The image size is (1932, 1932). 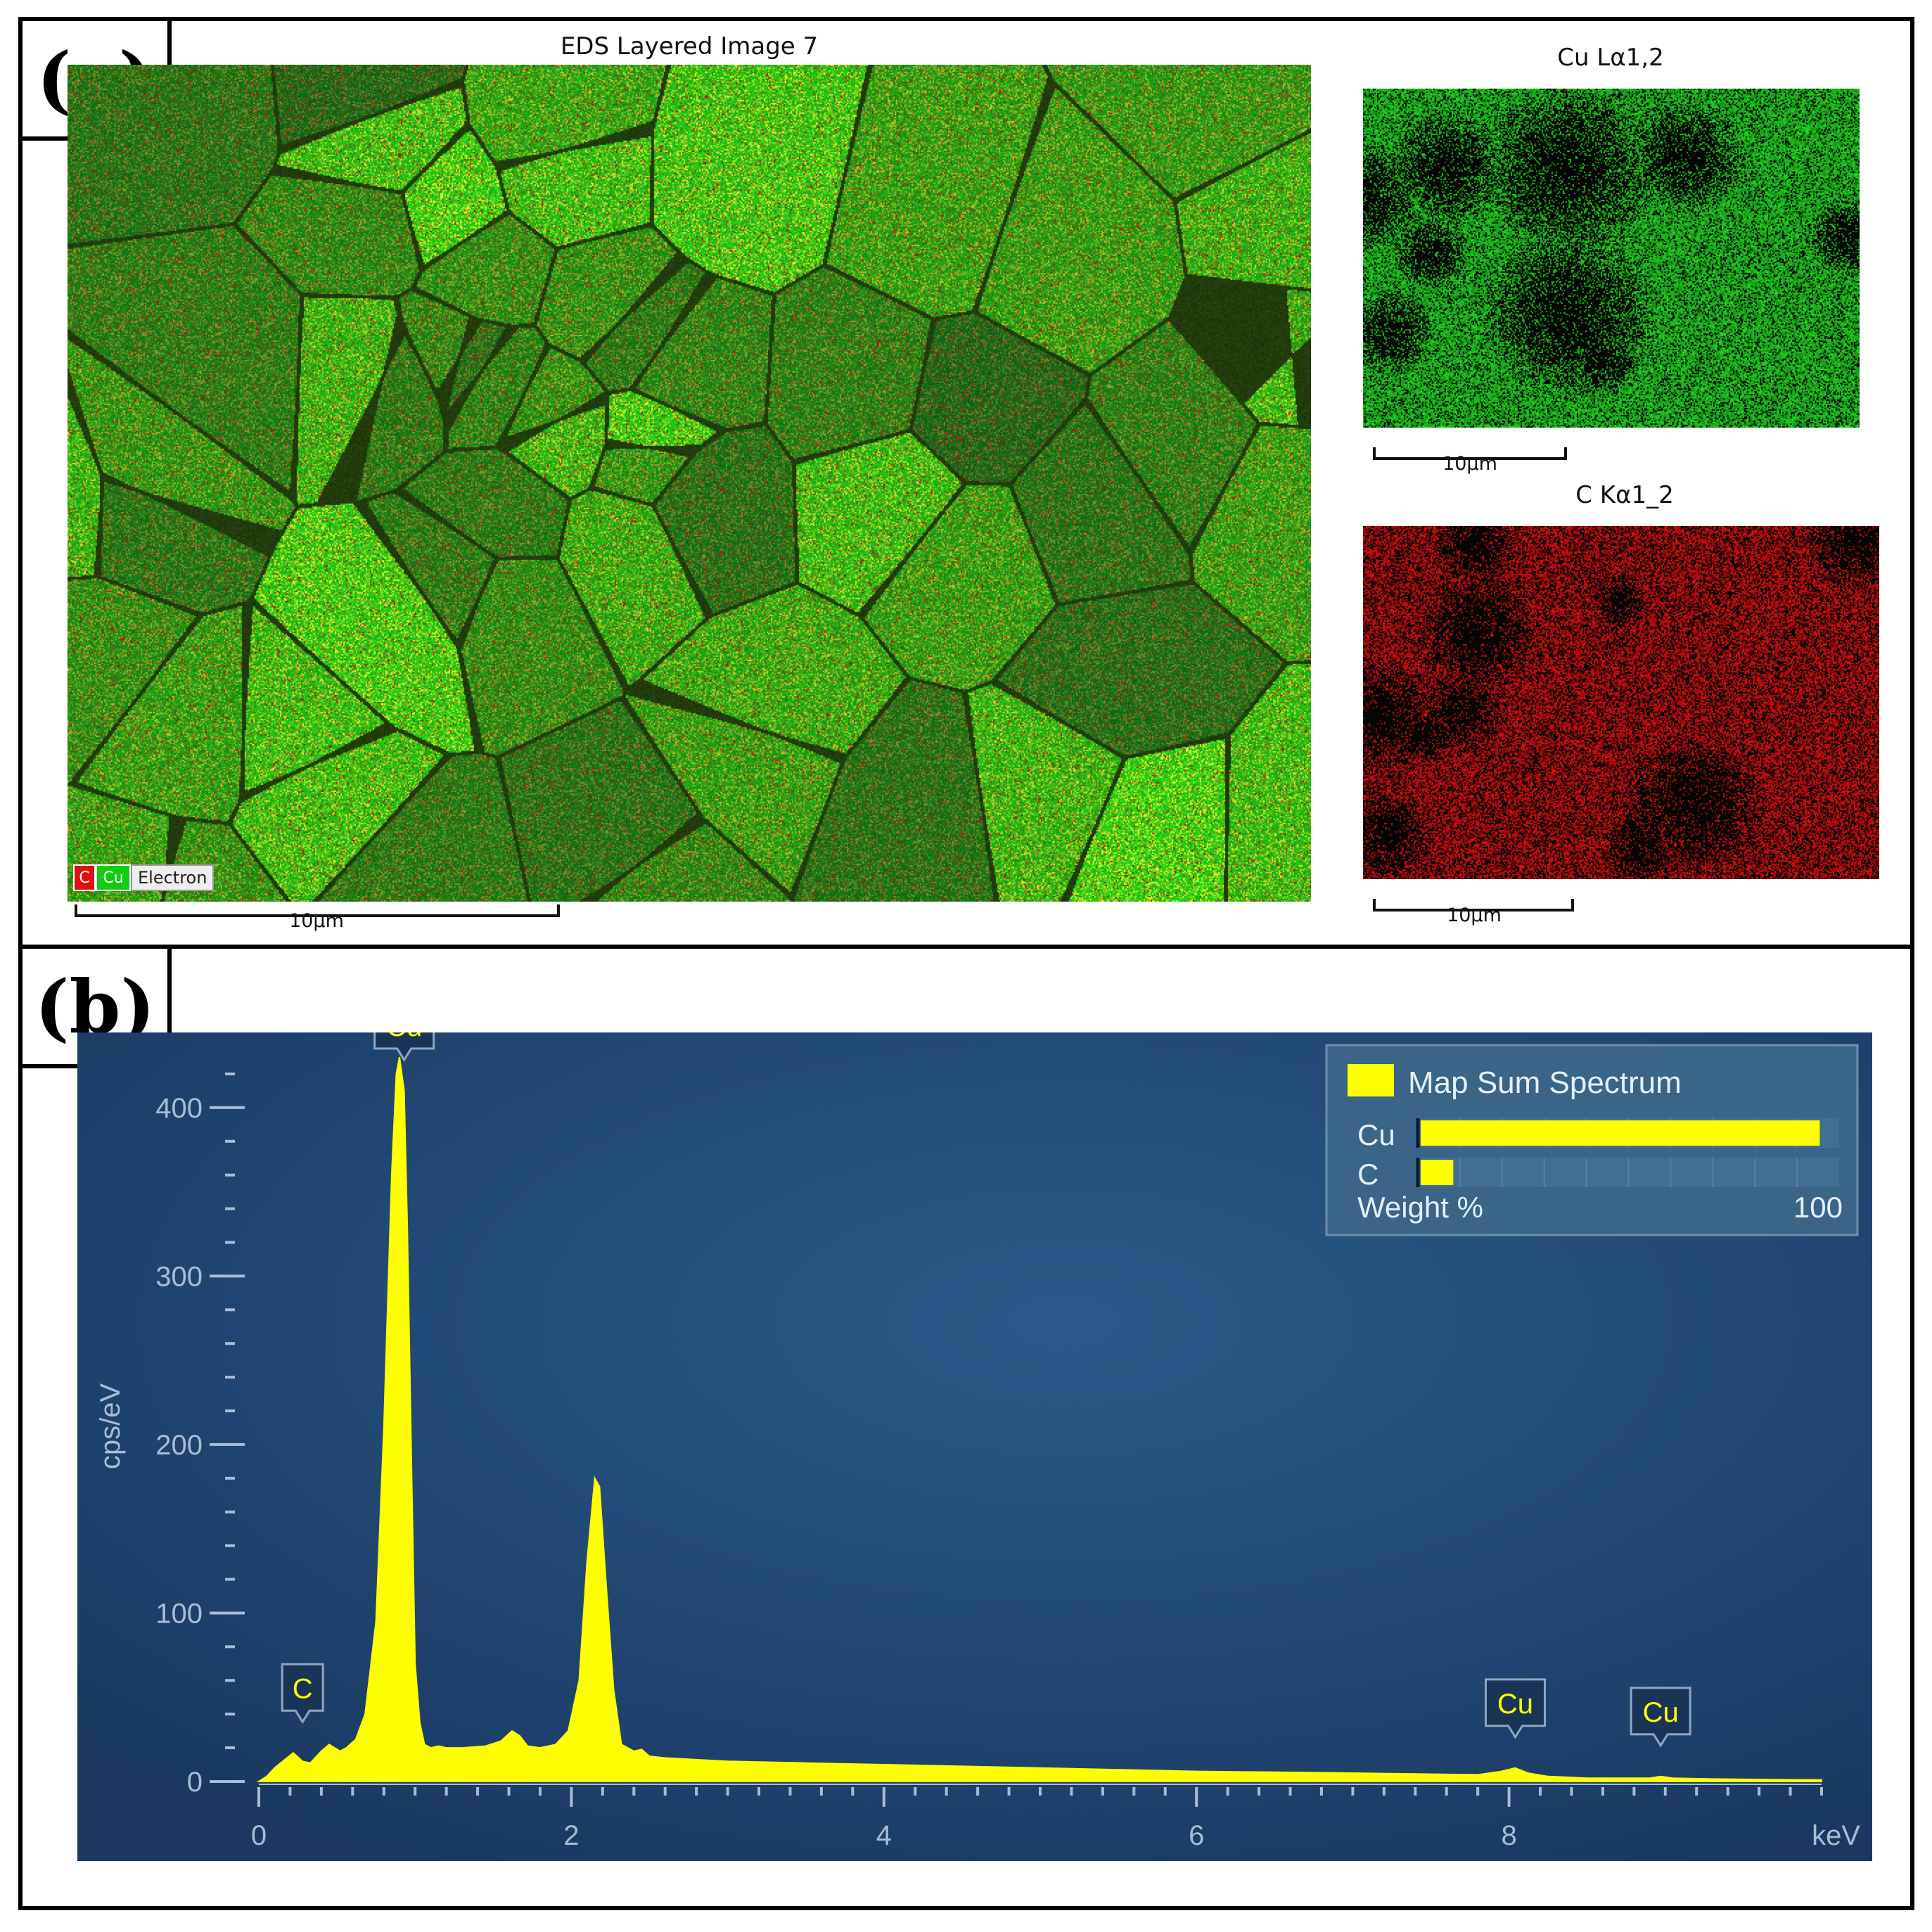 I want to click on legend-axis-label: Weight %, so click(x=1420, y=1207).